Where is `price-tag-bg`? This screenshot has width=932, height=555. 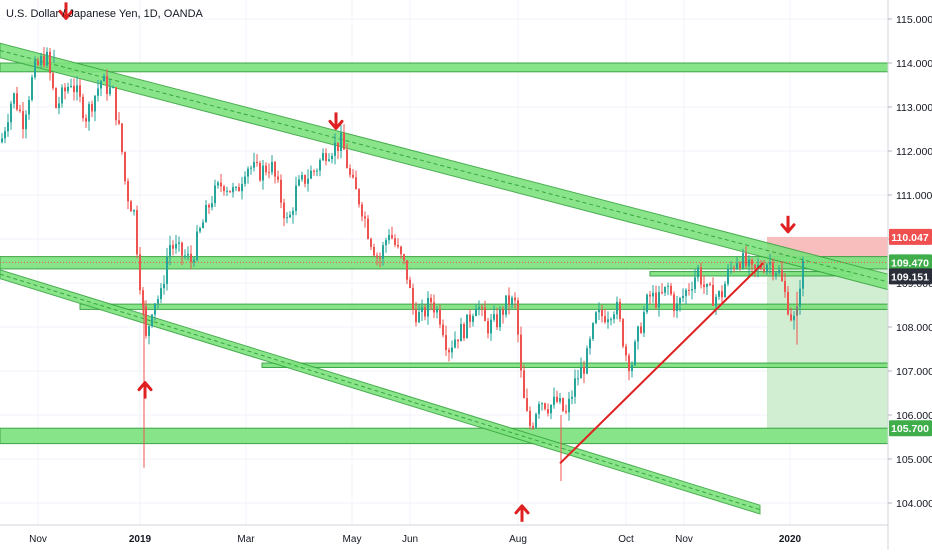
price-tag-bg is located at coordinates (910, 276).